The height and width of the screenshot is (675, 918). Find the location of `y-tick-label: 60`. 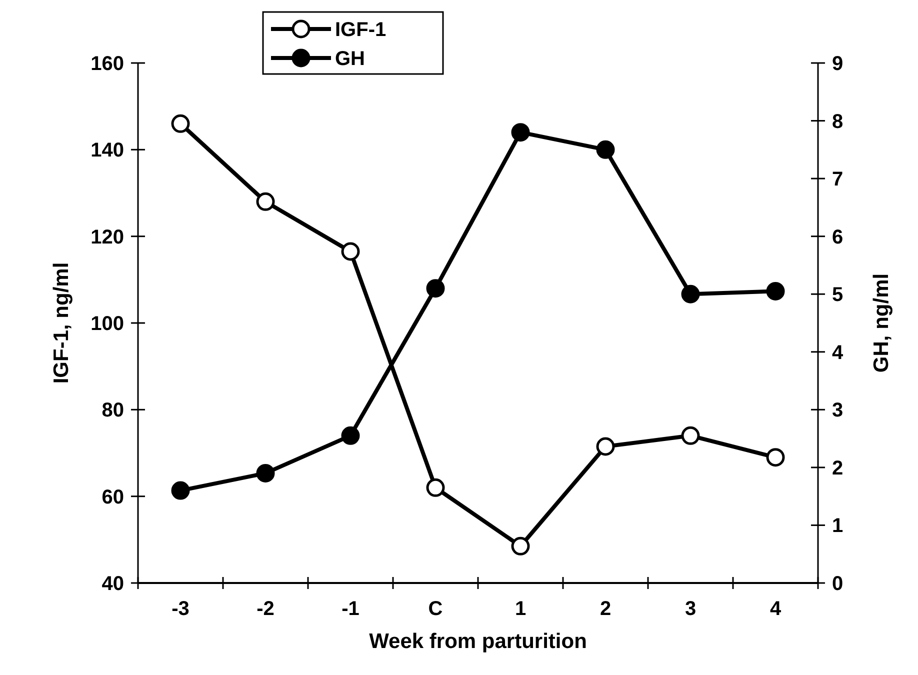

y-tick-label: 60 is located at coordinates (113, 497).